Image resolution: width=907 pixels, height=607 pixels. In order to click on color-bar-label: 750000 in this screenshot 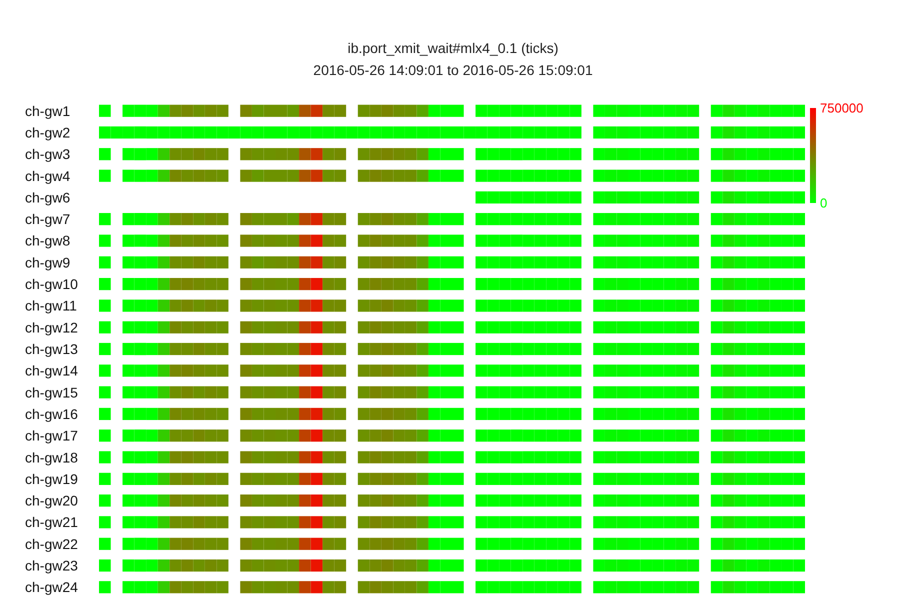, I will do `click(842, 108)`.